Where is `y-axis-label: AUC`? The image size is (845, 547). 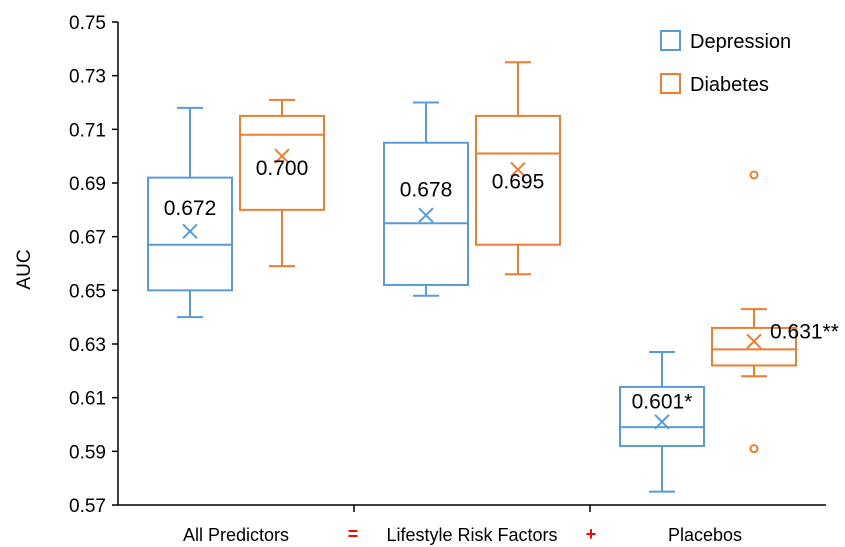 y-axis-label: AUC is located at coordinates (24, 269).